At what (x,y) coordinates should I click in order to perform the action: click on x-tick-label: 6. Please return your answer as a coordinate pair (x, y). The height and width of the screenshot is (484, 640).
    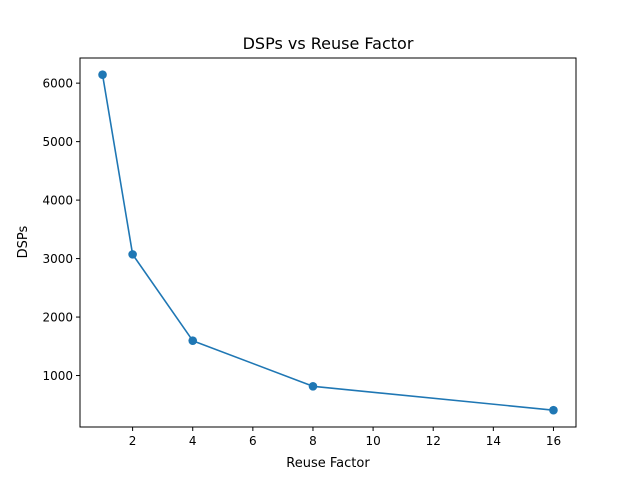
    Looking at the image, I should click on (253, 441).